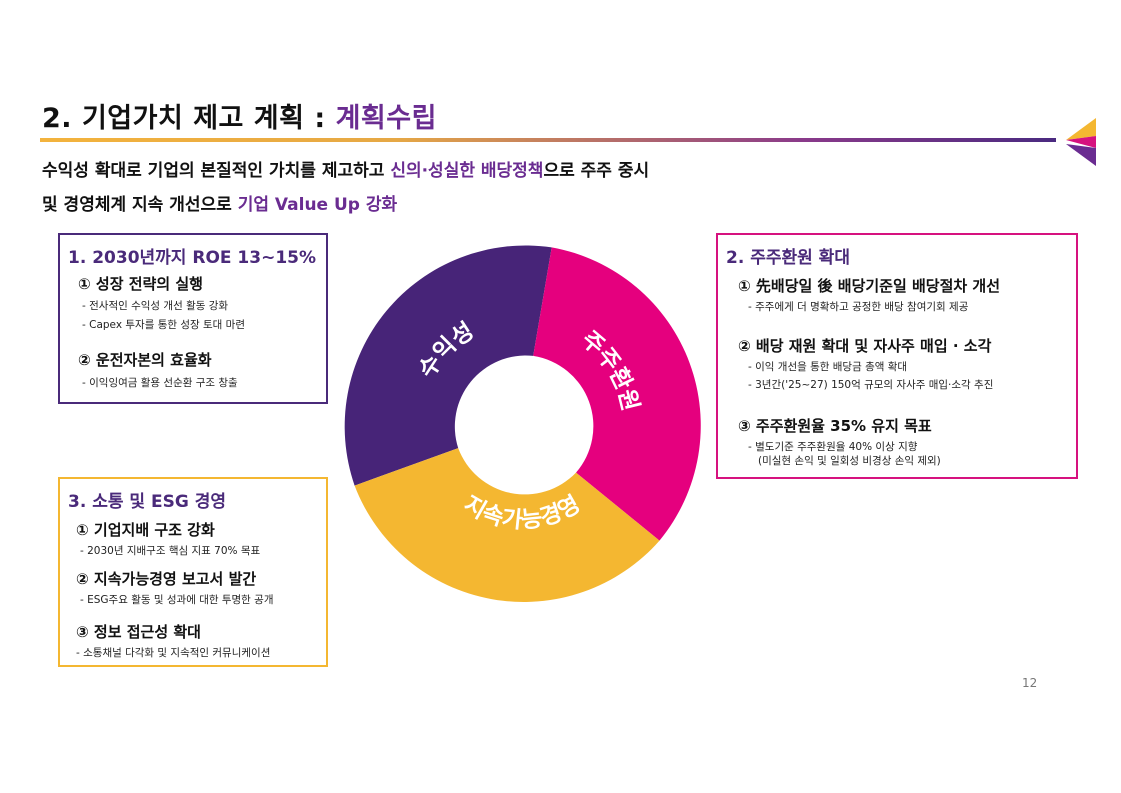 This screenshot has height=793, width=1121. What do you see at coordinates (189, 118) in the screenshot?
I see `page-title-main: 2. 기업가치 제고 계획 :` at bounding box center [189, 118].